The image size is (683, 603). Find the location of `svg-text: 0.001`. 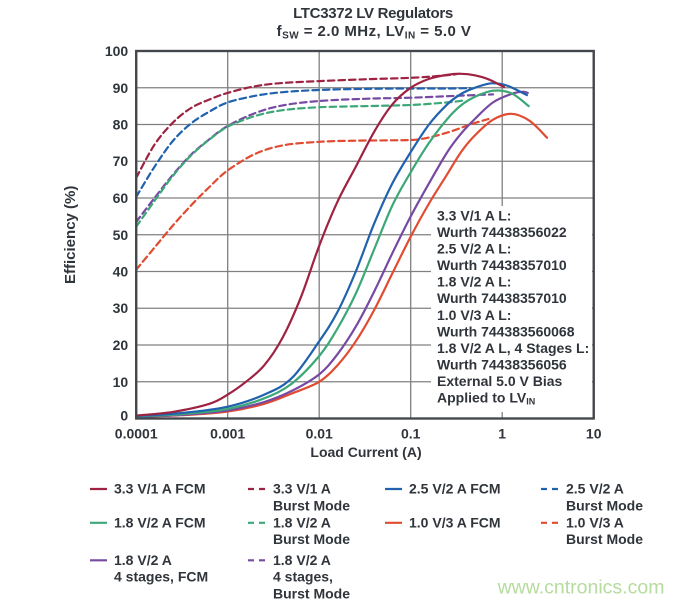

svg-text: 0.001 is located at coordinates (227, 434).